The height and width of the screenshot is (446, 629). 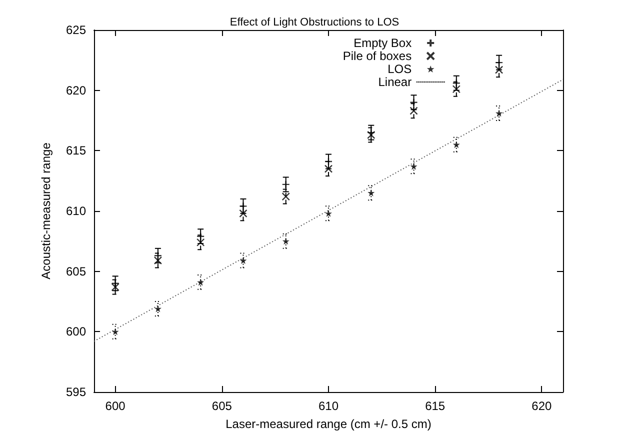 What do you see at coordinates (542, 406) in the screenshot?
I see `x-tick-label: 620` at bounding box center [542, 406].